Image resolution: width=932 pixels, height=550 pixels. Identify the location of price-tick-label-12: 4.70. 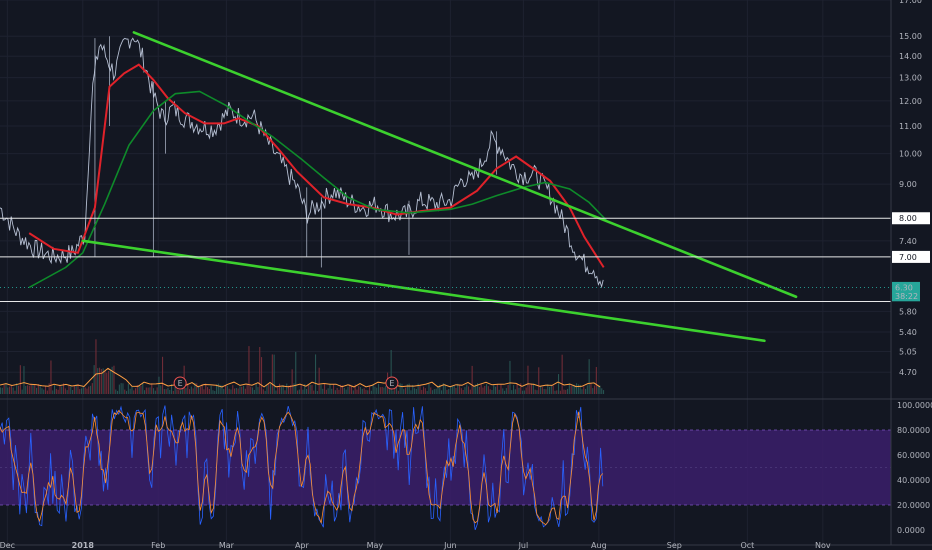
(908, 372).